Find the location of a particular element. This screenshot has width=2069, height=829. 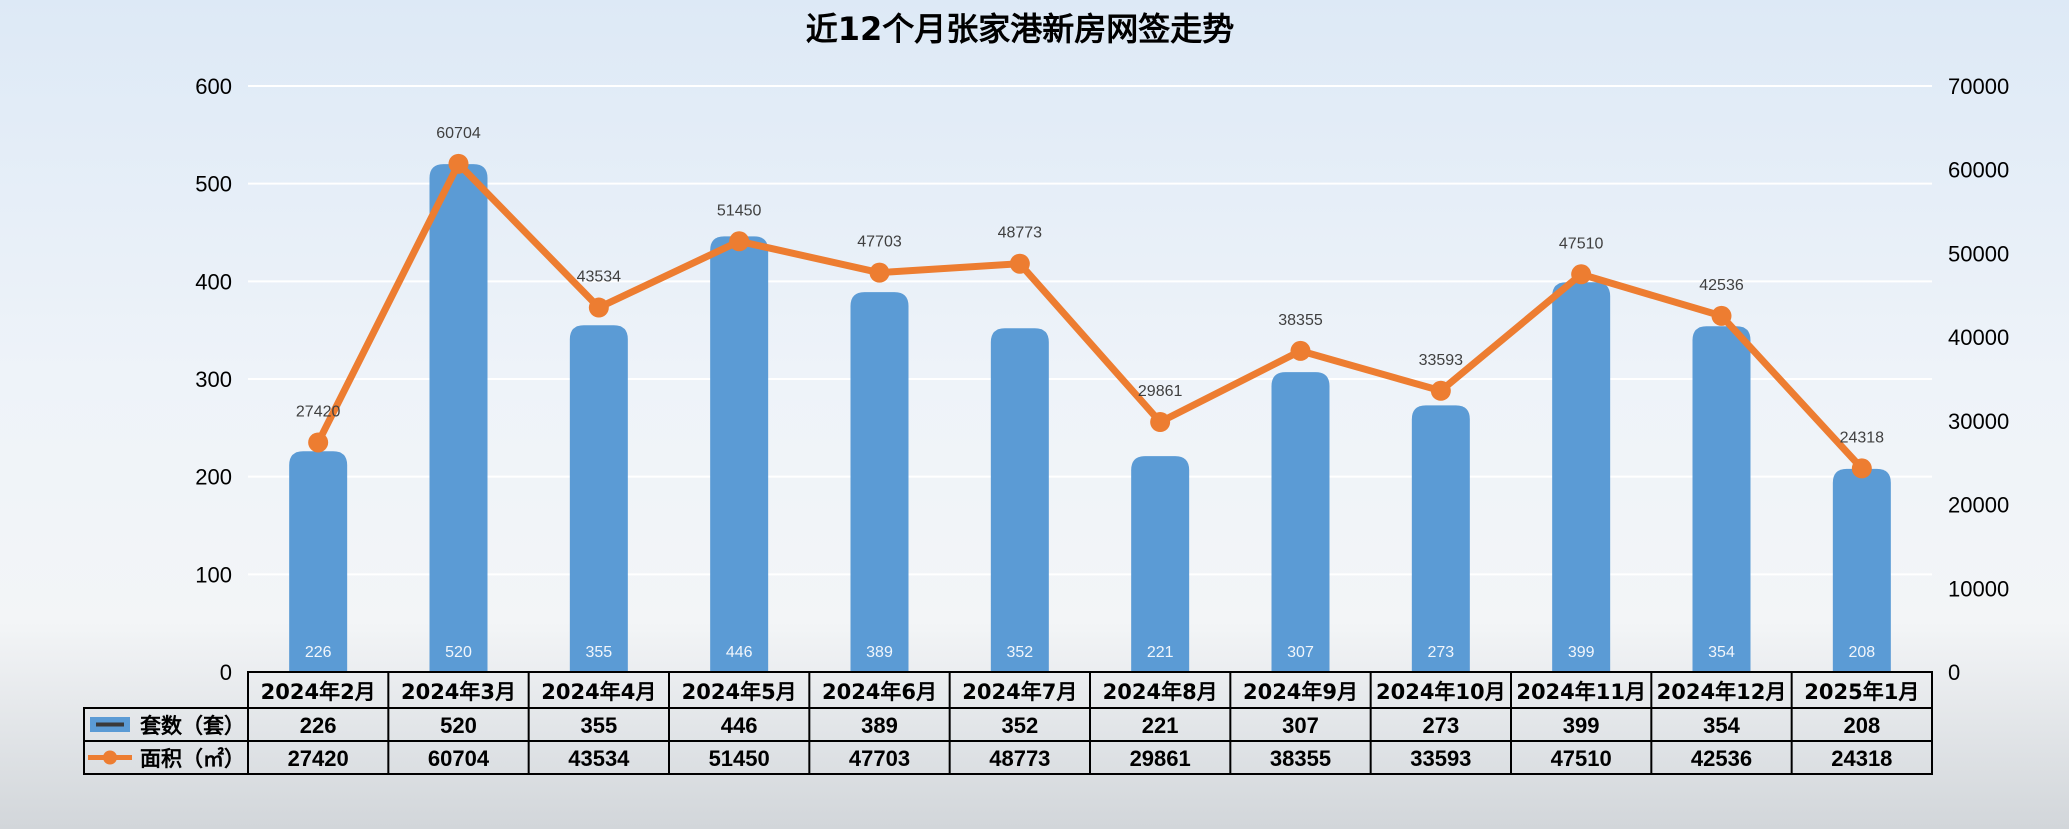

category-label: 2024年10月 is located at coordinates (1441, 692).